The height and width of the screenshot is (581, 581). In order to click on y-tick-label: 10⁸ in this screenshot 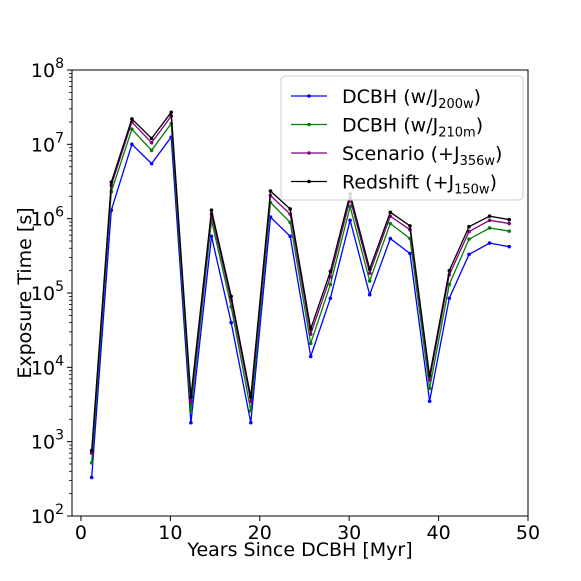, I will do `click(47, 69)`.